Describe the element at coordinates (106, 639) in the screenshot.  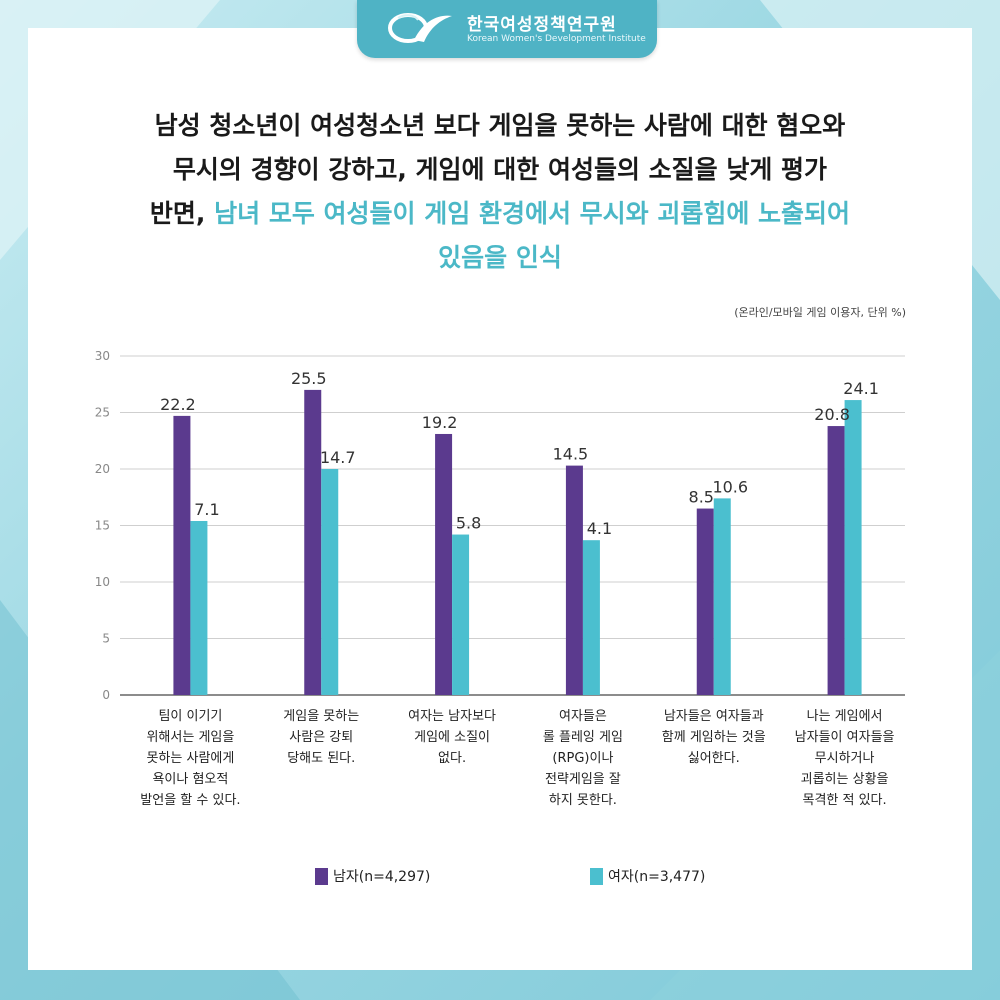
I see `y-tick-label: 5` at that location.